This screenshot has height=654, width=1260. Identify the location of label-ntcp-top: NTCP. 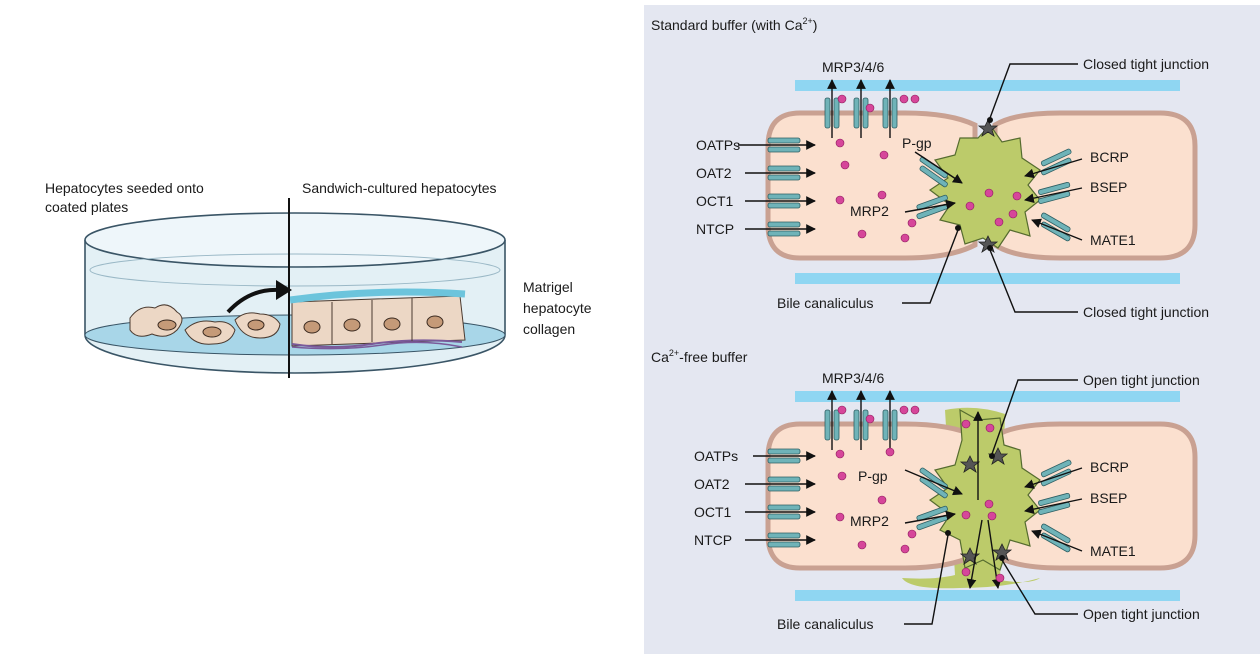
(715, 229).